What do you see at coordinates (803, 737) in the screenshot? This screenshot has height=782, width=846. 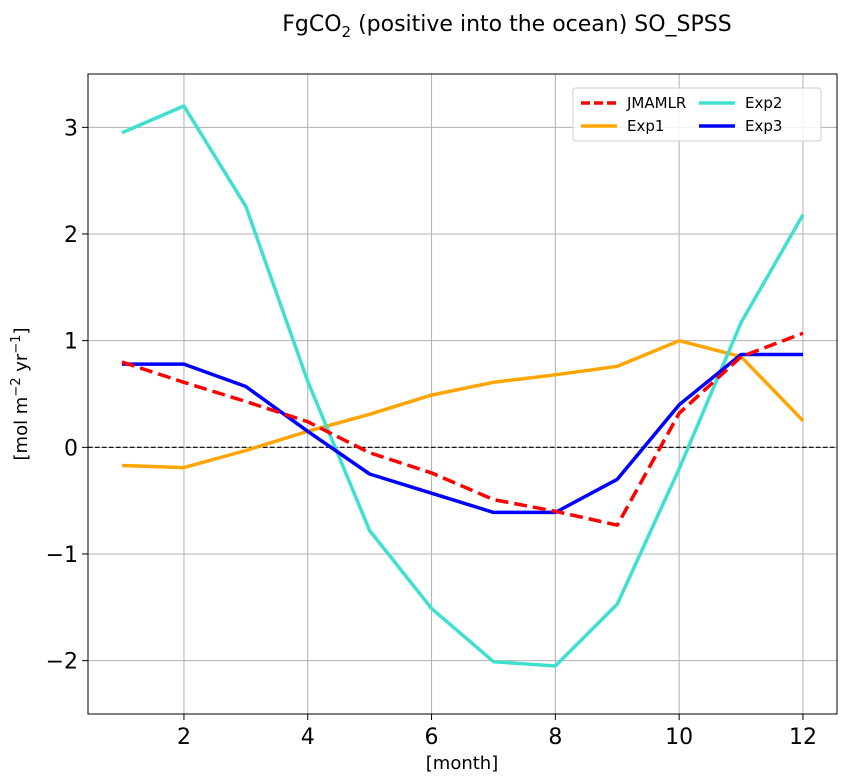 I see `x-tick-label: 12` at bounding box center [803, 737].